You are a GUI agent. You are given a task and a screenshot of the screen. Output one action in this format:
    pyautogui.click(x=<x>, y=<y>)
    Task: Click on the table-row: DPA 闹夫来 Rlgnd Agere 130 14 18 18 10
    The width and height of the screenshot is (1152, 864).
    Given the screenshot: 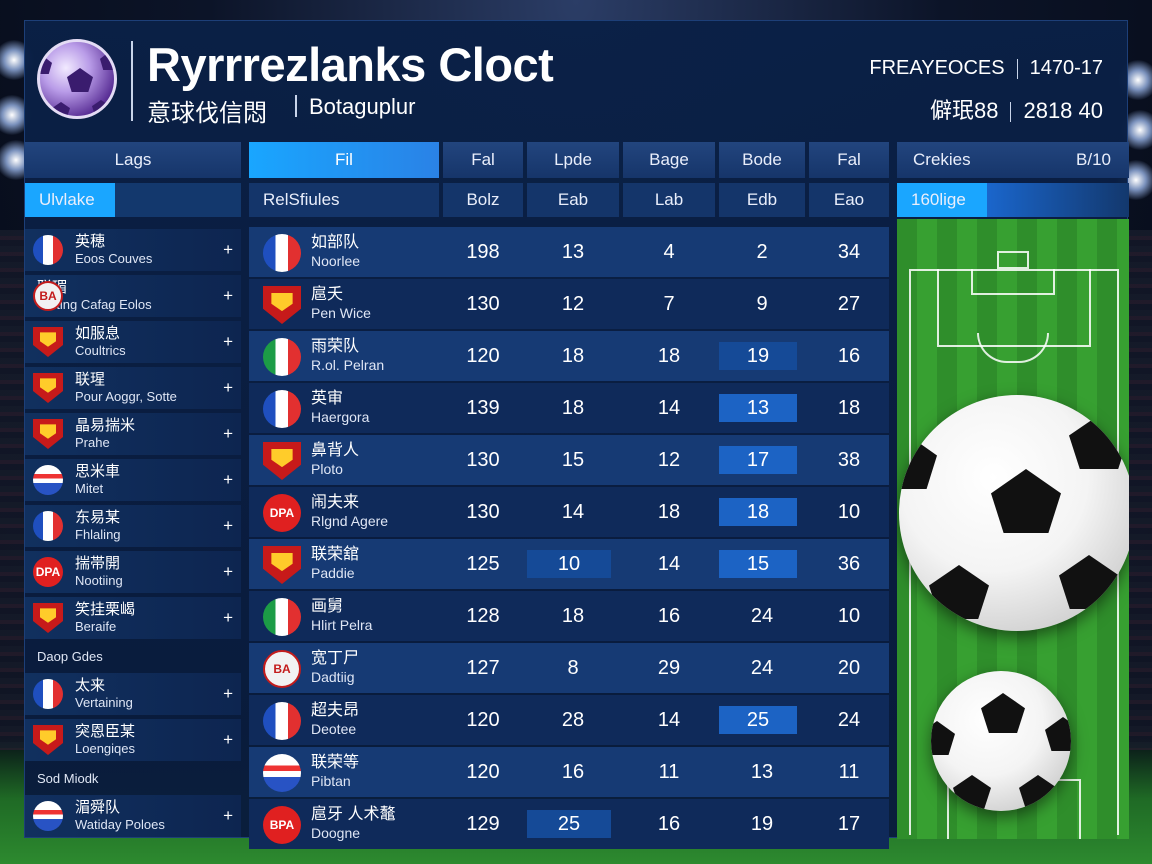 What is the action you would take?
    pyautogui.click(x=569, y=512)
    